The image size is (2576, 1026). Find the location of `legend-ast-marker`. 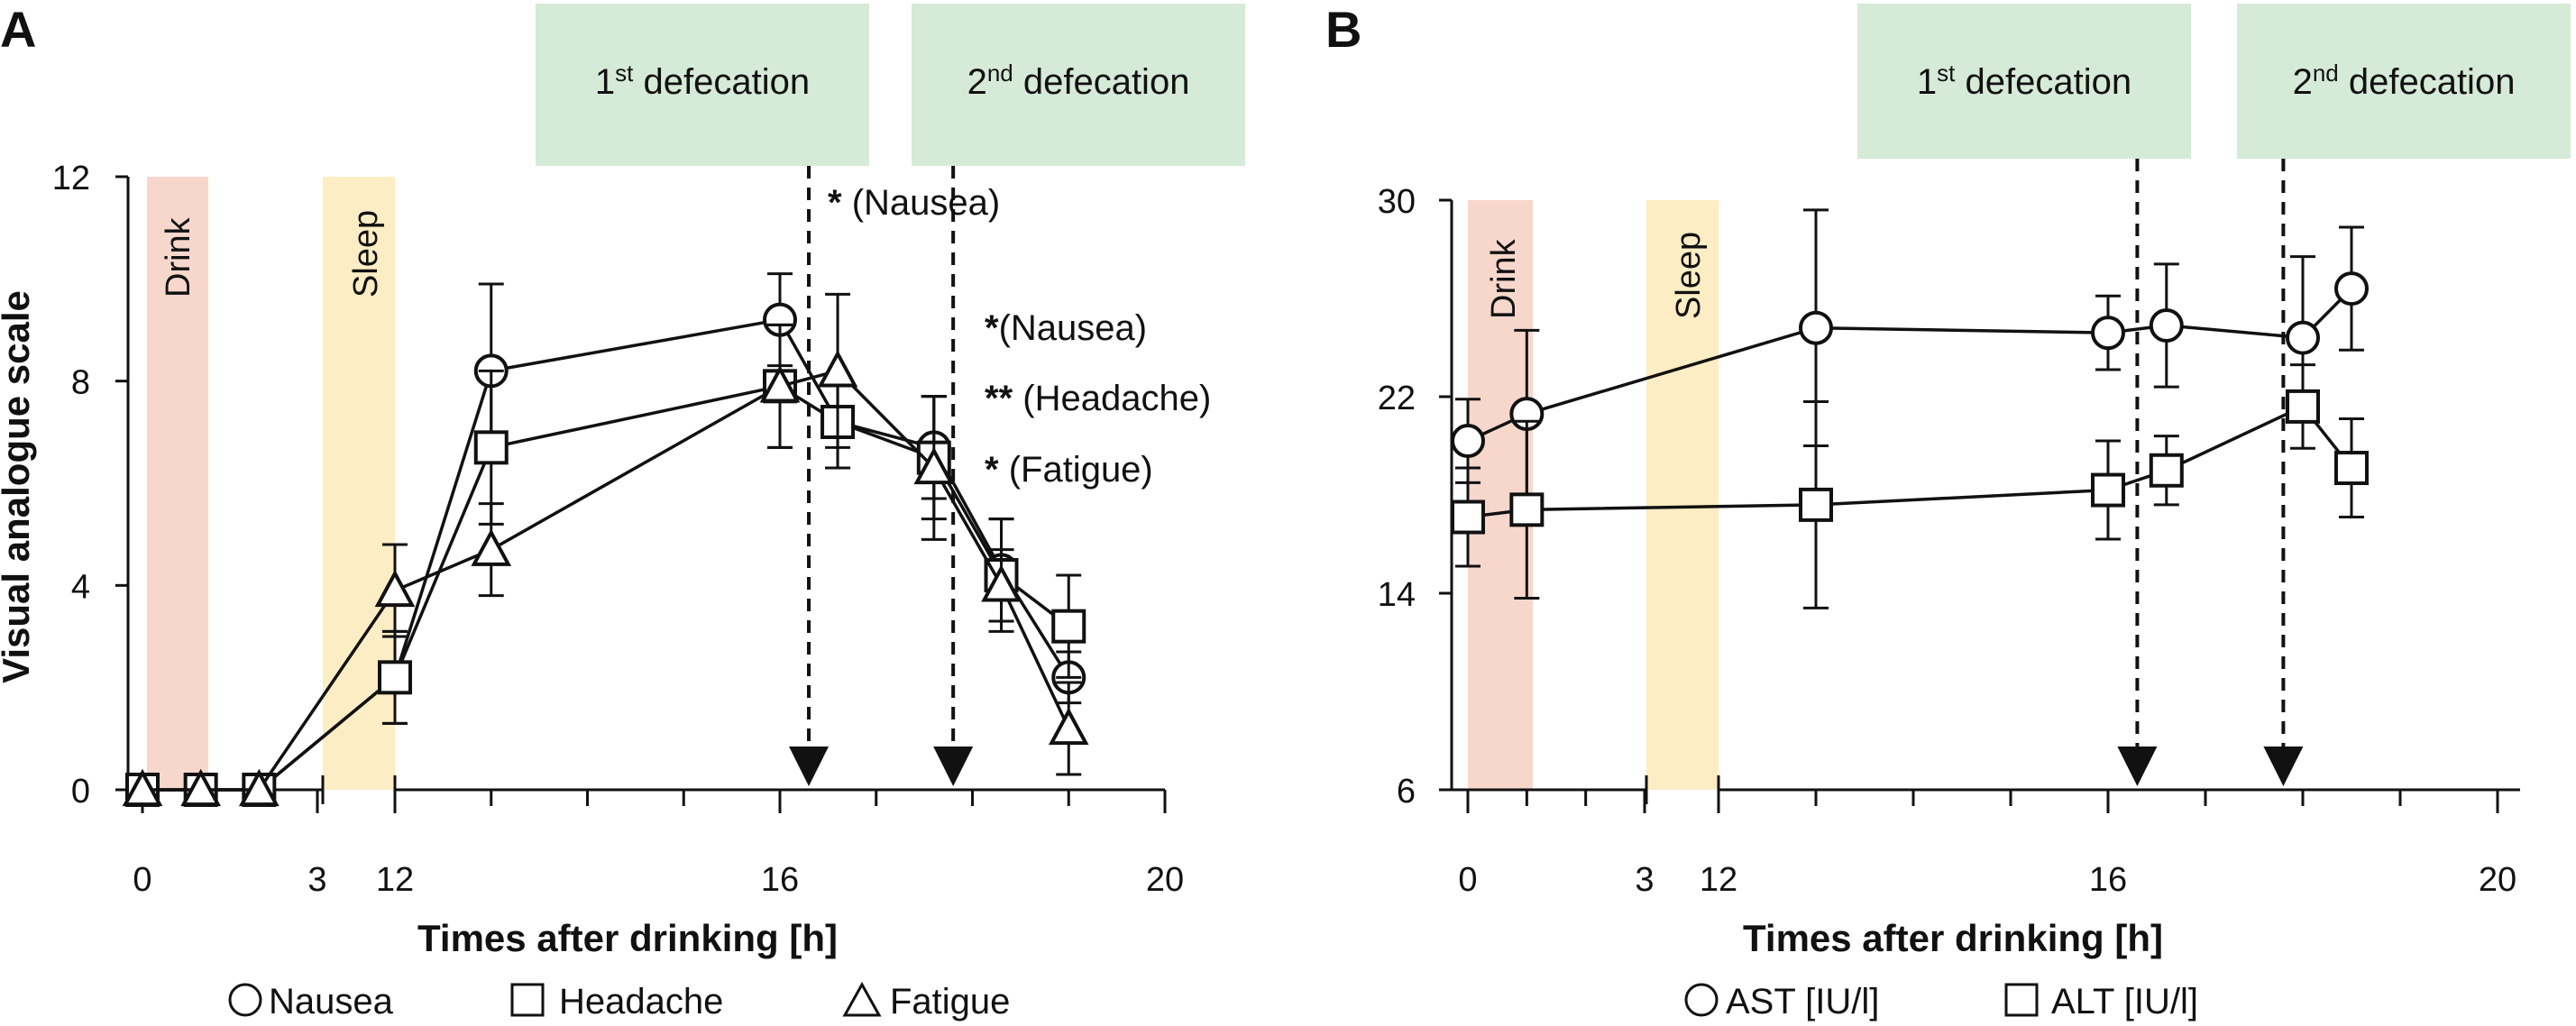

legend-ast-marker is located at coordinates (1701, 1000).